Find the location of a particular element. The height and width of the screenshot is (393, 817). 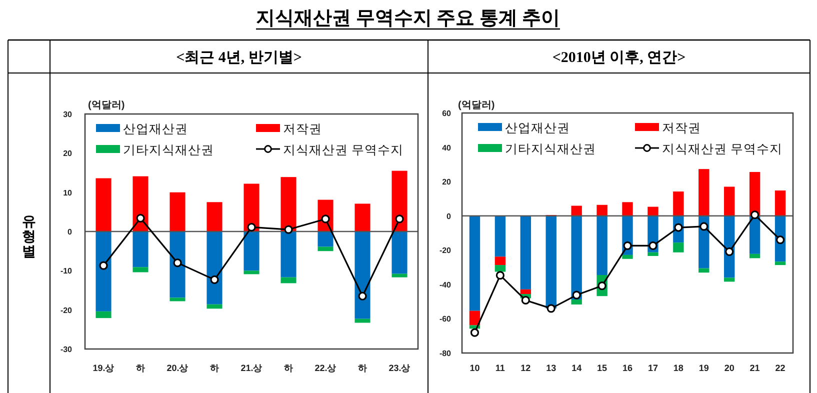

x-tick-label: 22 is located at coordinates (780, 368).